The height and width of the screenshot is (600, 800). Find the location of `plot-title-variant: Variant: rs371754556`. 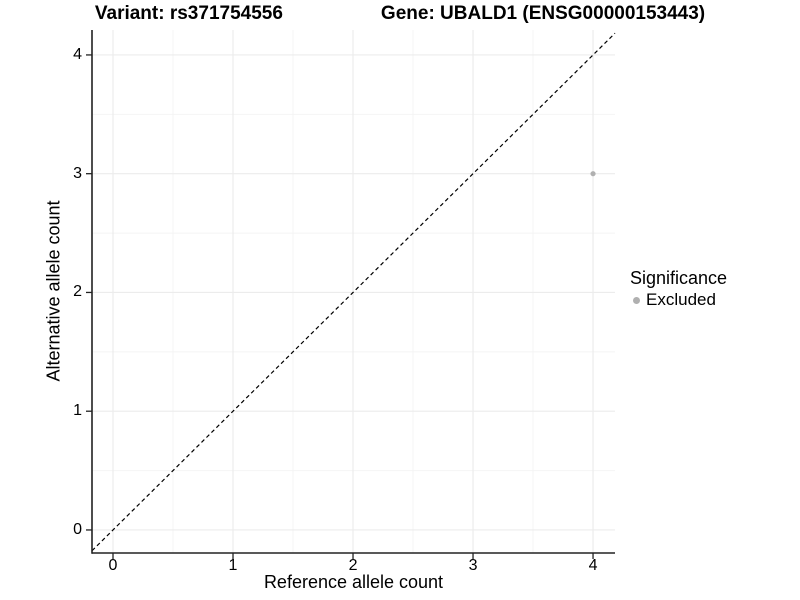

plot-title-variant: Variant: rs371754556 is located at coordinates (188, 13).